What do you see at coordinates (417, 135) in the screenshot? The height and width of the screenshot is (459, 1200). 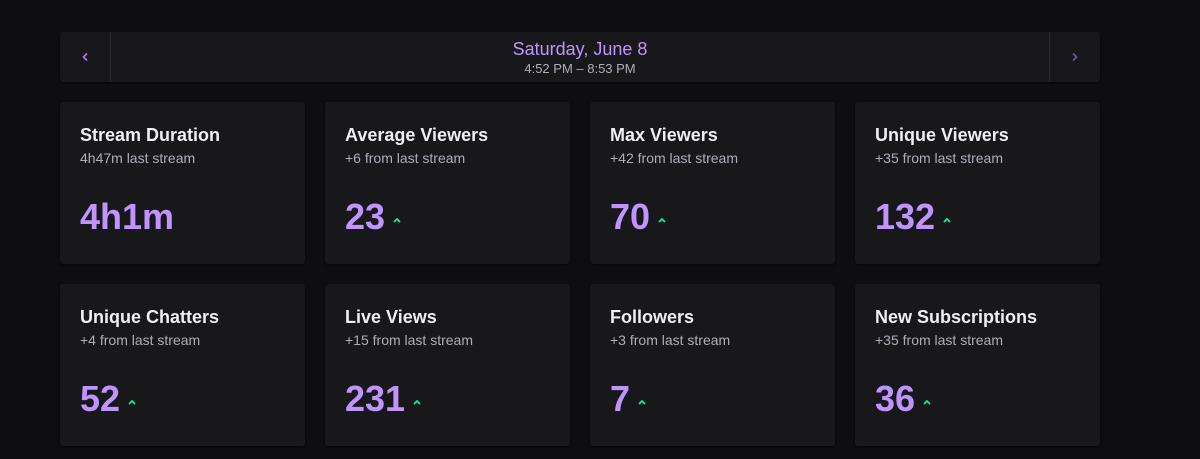 I see `stat-title: Average Viewers` at bounding box center [417, 135].